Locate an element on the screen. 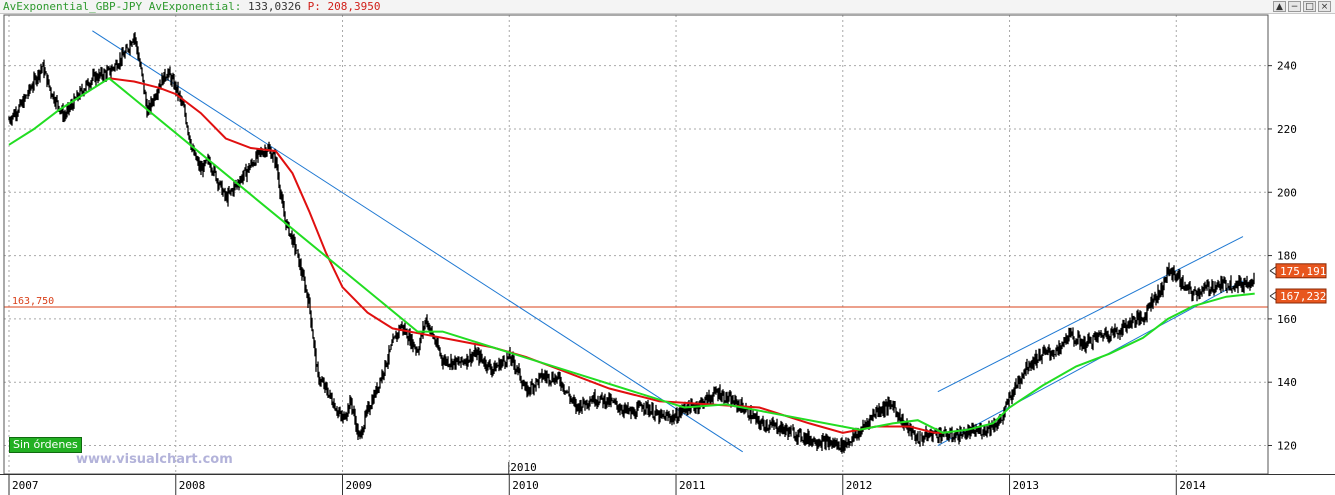  x-tick-label: 2009 is located at coordinates (359, 485).